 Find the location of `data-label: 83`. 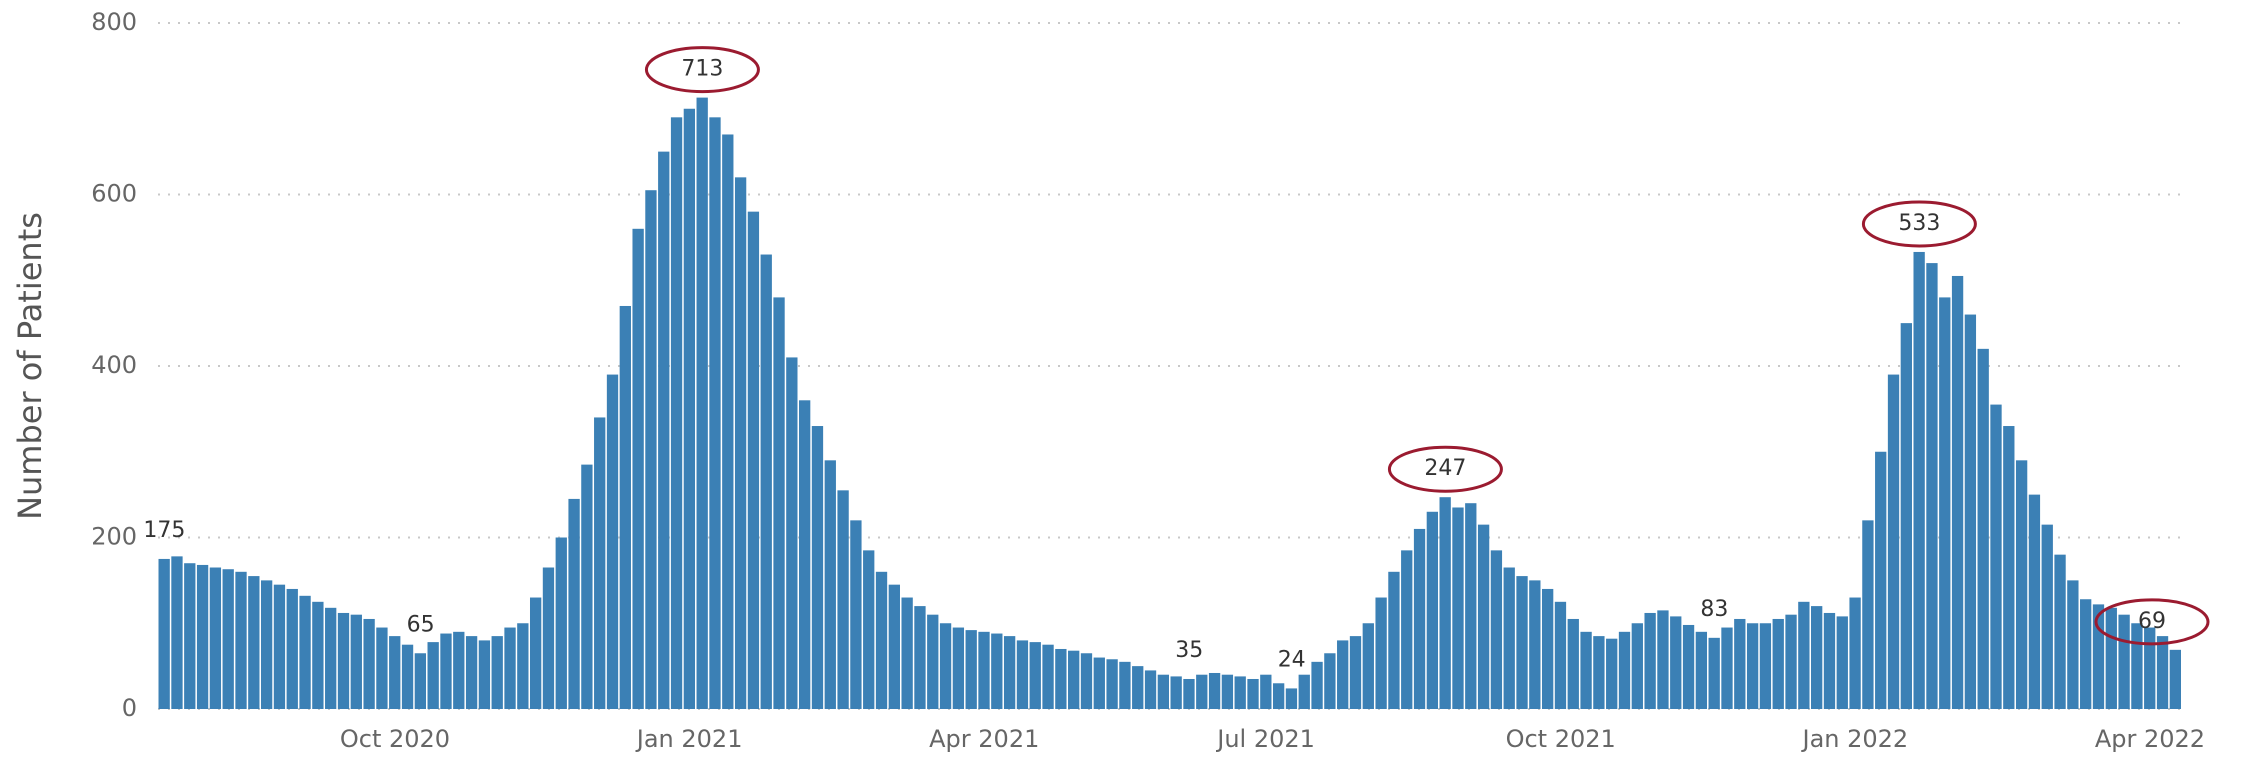

data-label: 83 is located at coordinates (1714, 609).